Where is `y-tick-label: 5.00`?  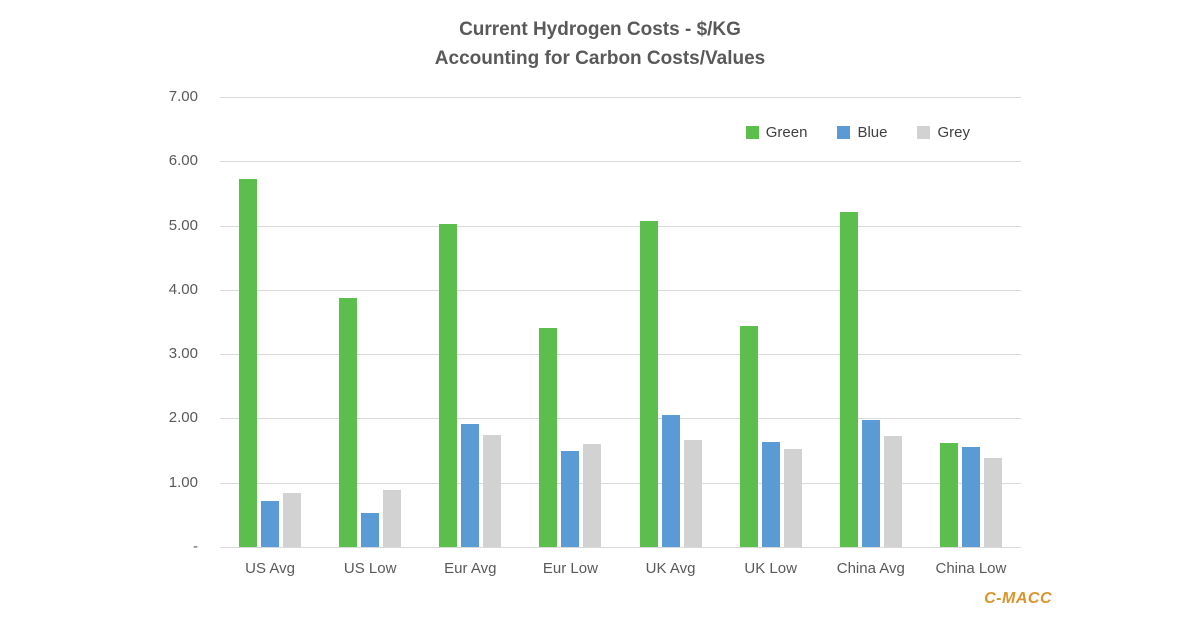 y-tick-label: 5.00 is located at coordinates (183, 225).